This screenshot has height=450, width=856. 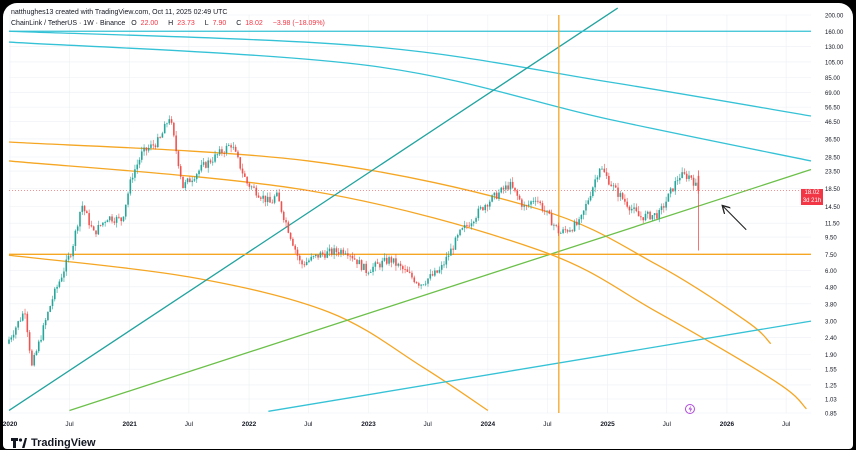 What do you see at coordinates (833, 159) in the screenshot?
I see `y-tick-label: 28.50` at bounding box center [833, 159].